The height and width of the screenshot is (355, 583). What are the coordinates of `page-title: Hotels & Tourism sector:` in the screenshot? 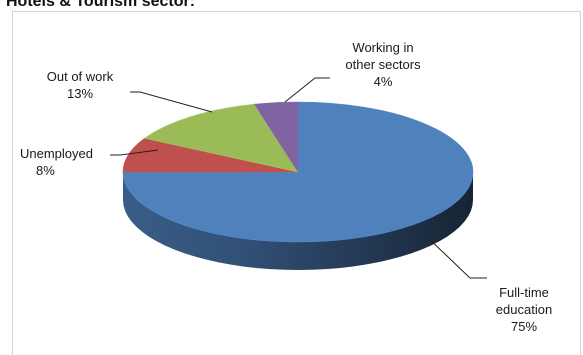 It's located at (100, 5).